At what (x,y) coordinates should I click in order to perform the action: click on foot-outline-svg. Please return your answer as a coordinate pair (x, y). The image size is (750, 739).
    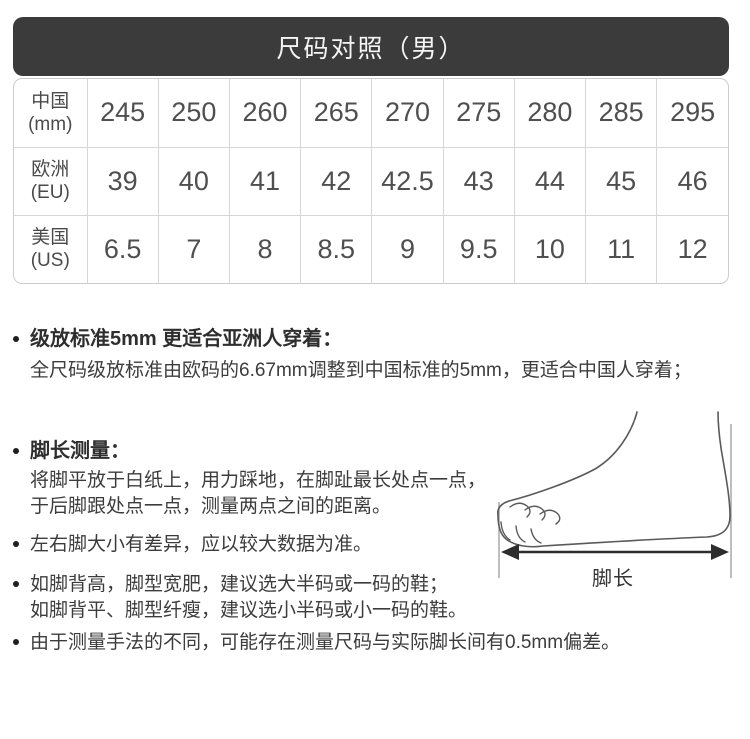
    Looking at the image, I should click on (614, 494).